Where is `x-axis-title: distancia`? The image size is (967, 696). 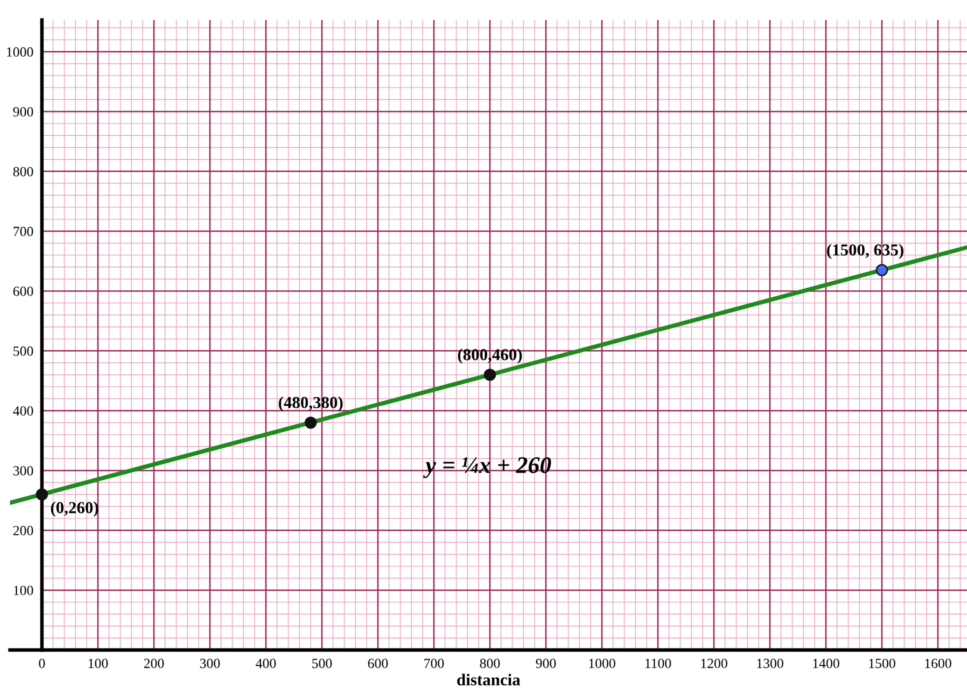 x-axis-title: distancia is located at coordinates (488, 680).